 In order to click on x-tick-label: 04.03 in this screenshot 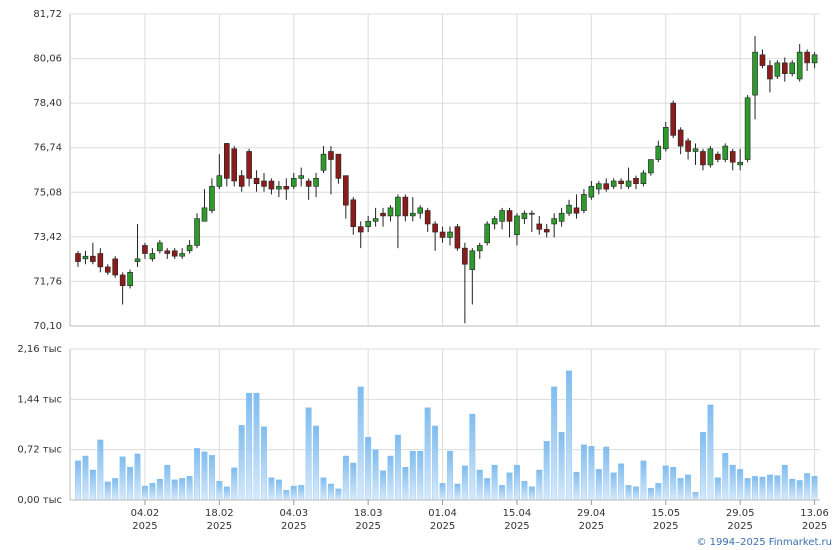, I will do `click(293, 513)`.